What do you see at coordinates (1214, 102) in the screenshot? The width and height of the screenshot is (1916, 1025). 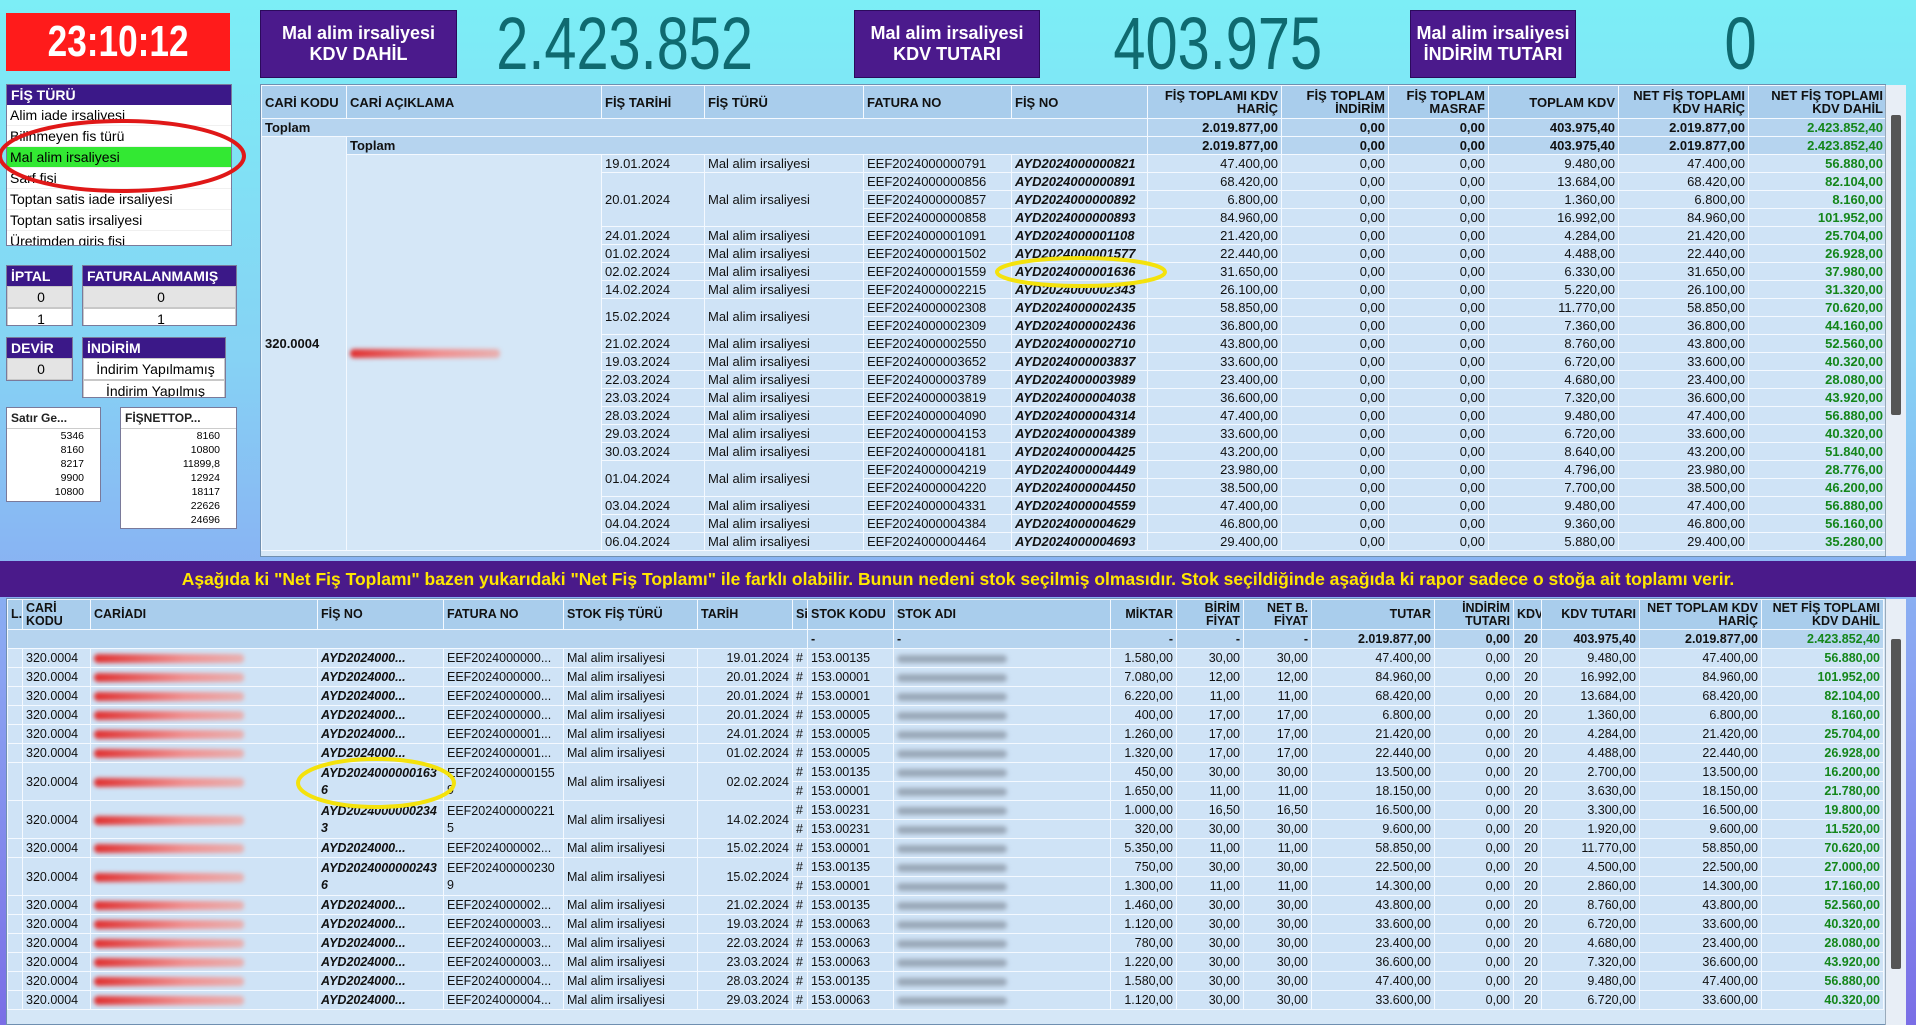 I see `column-header: FİŞ TOPLAMI KDV HARİÇ` at bounding box center [1214, 102].